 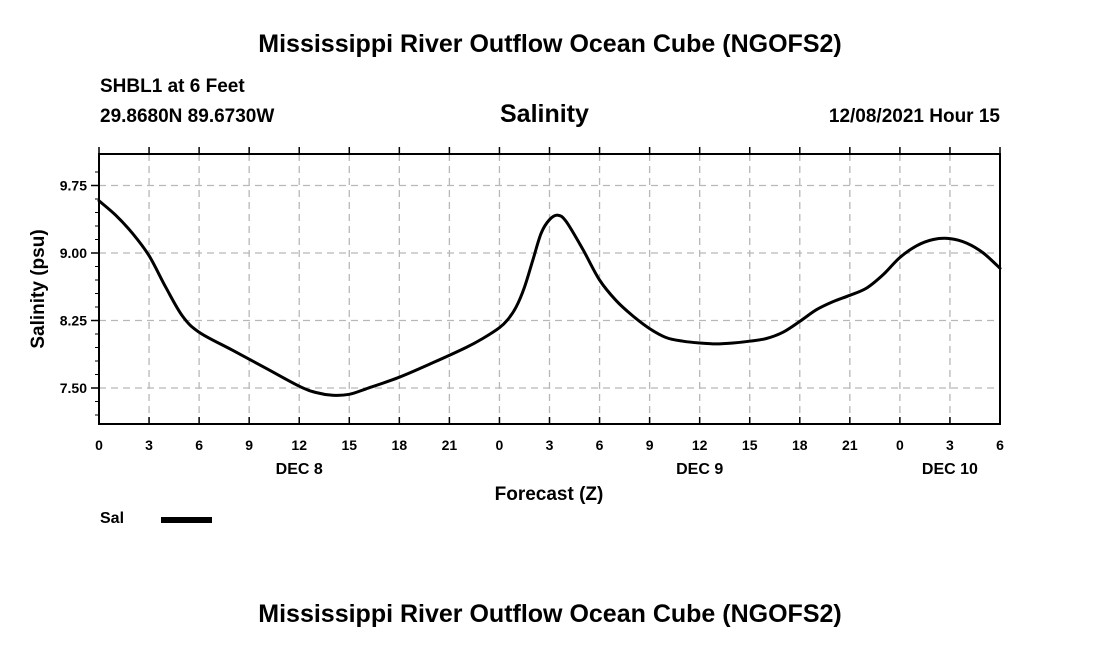 I want to click on y-tick-label: 7.50, so click(x=73, y=388).